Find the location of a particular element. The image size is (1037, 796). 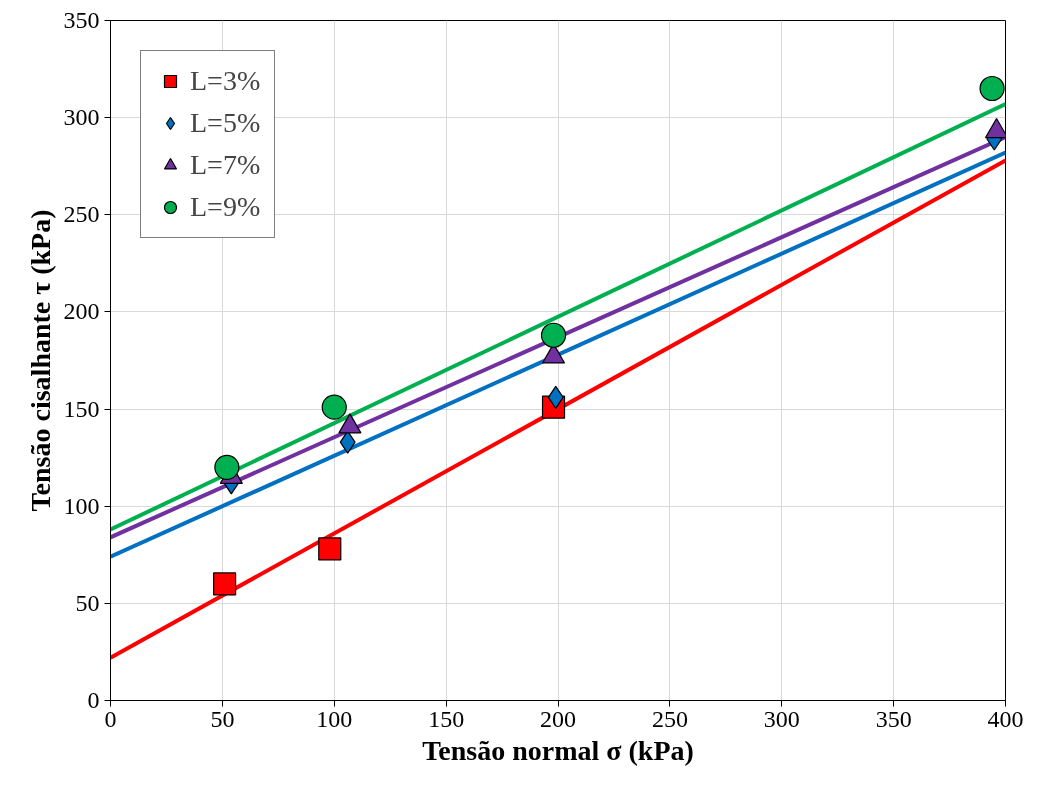

y-tick-label: 50 is located at coordinates (87, 602).